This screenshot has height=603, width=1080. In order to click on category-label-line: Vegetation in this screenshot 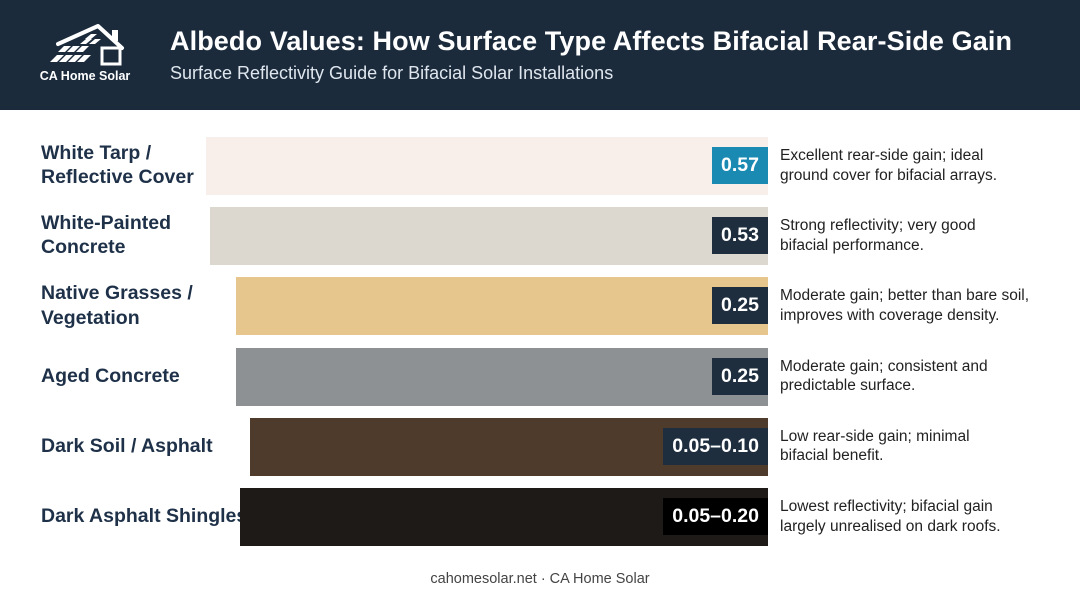, I will do `click(90, 317)`.